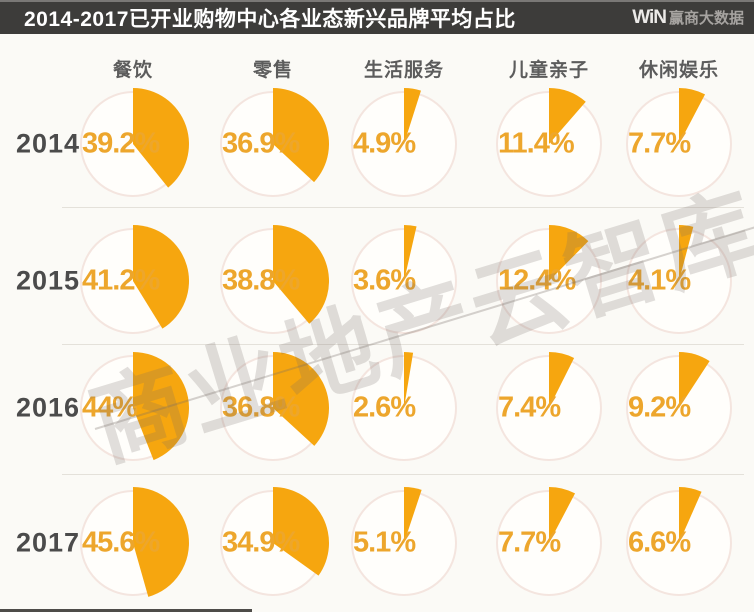  What do you see at coordinates (548, 70) in the screenshot?
I see `column-header-3: 儿童亲子` at bounding box center [548, 70].